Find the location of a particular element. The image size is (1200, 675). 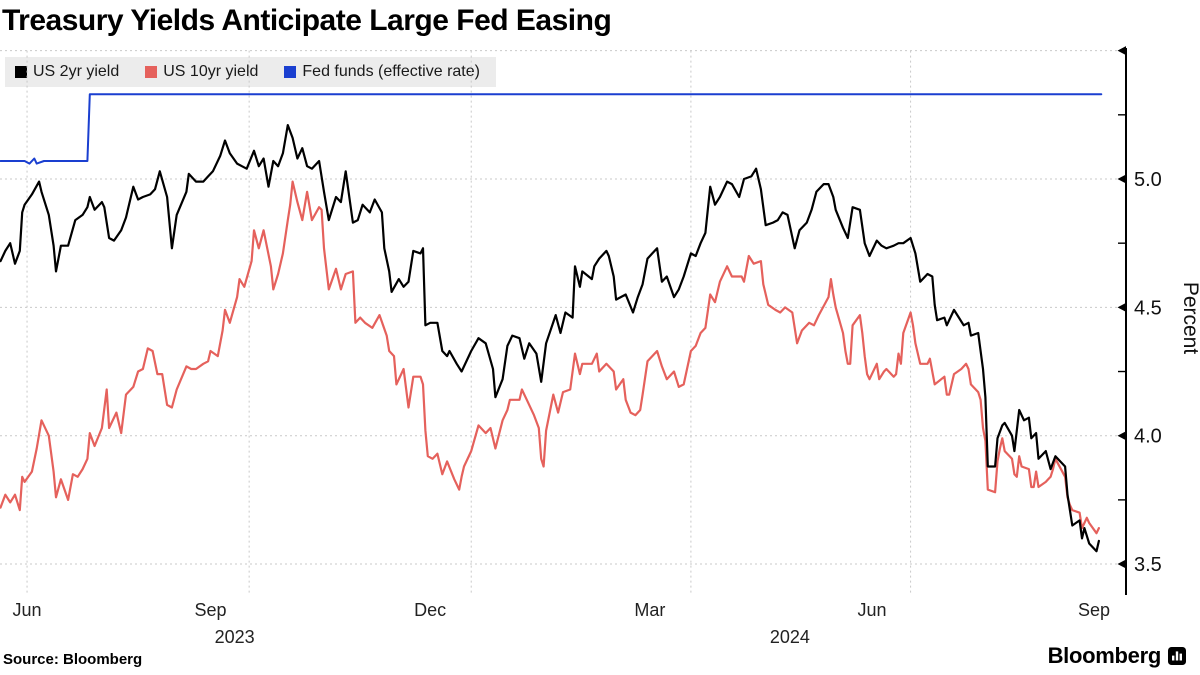

fed-funds-effective-rate--line is located at coordinates (551, 129).